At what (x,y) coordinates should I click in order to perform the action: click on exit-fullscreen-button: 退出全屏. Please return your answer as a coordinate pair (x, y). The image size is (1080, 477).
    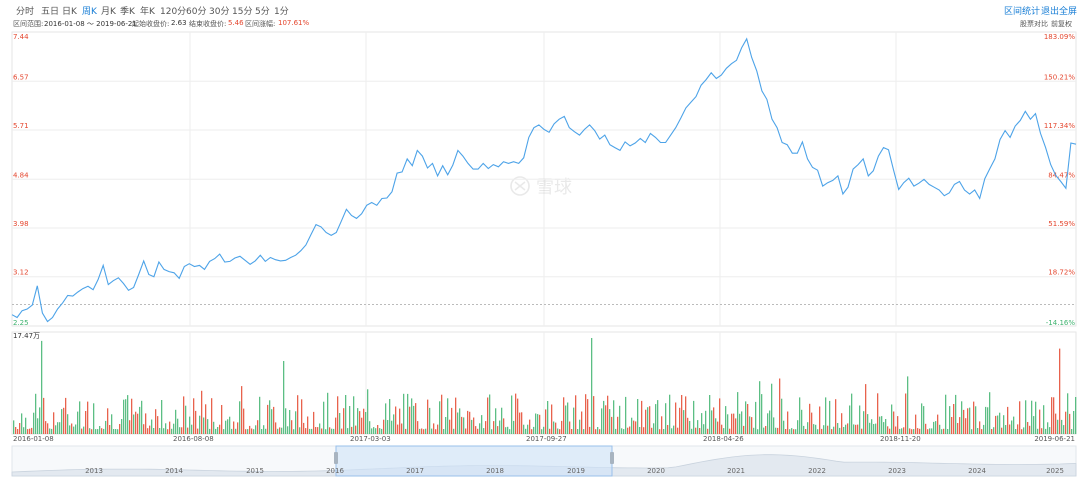
    Looking at the image, I should click on (1059, 12).